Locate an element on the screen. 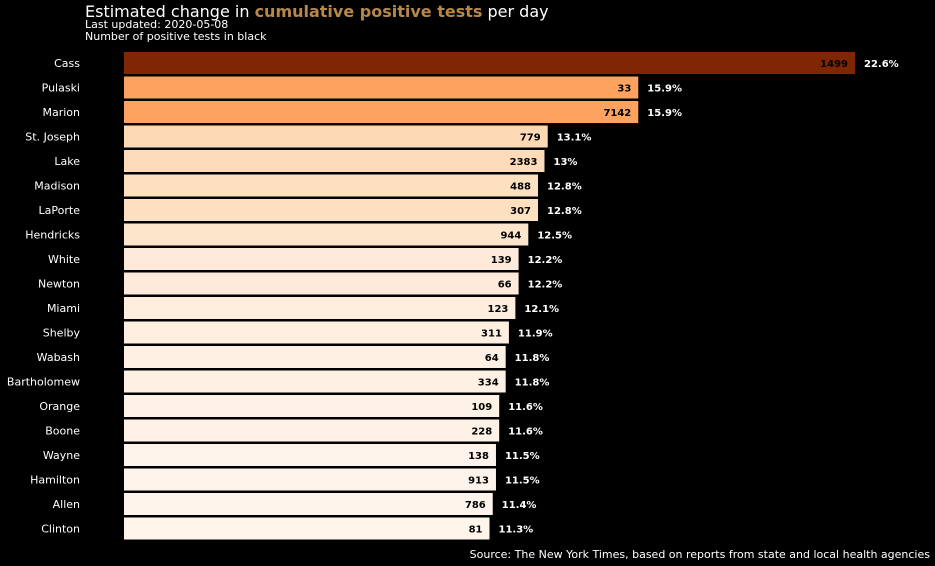 This screenshot has height=566, width=935. value-label: 11.4% is located at coordinates (519, 505).